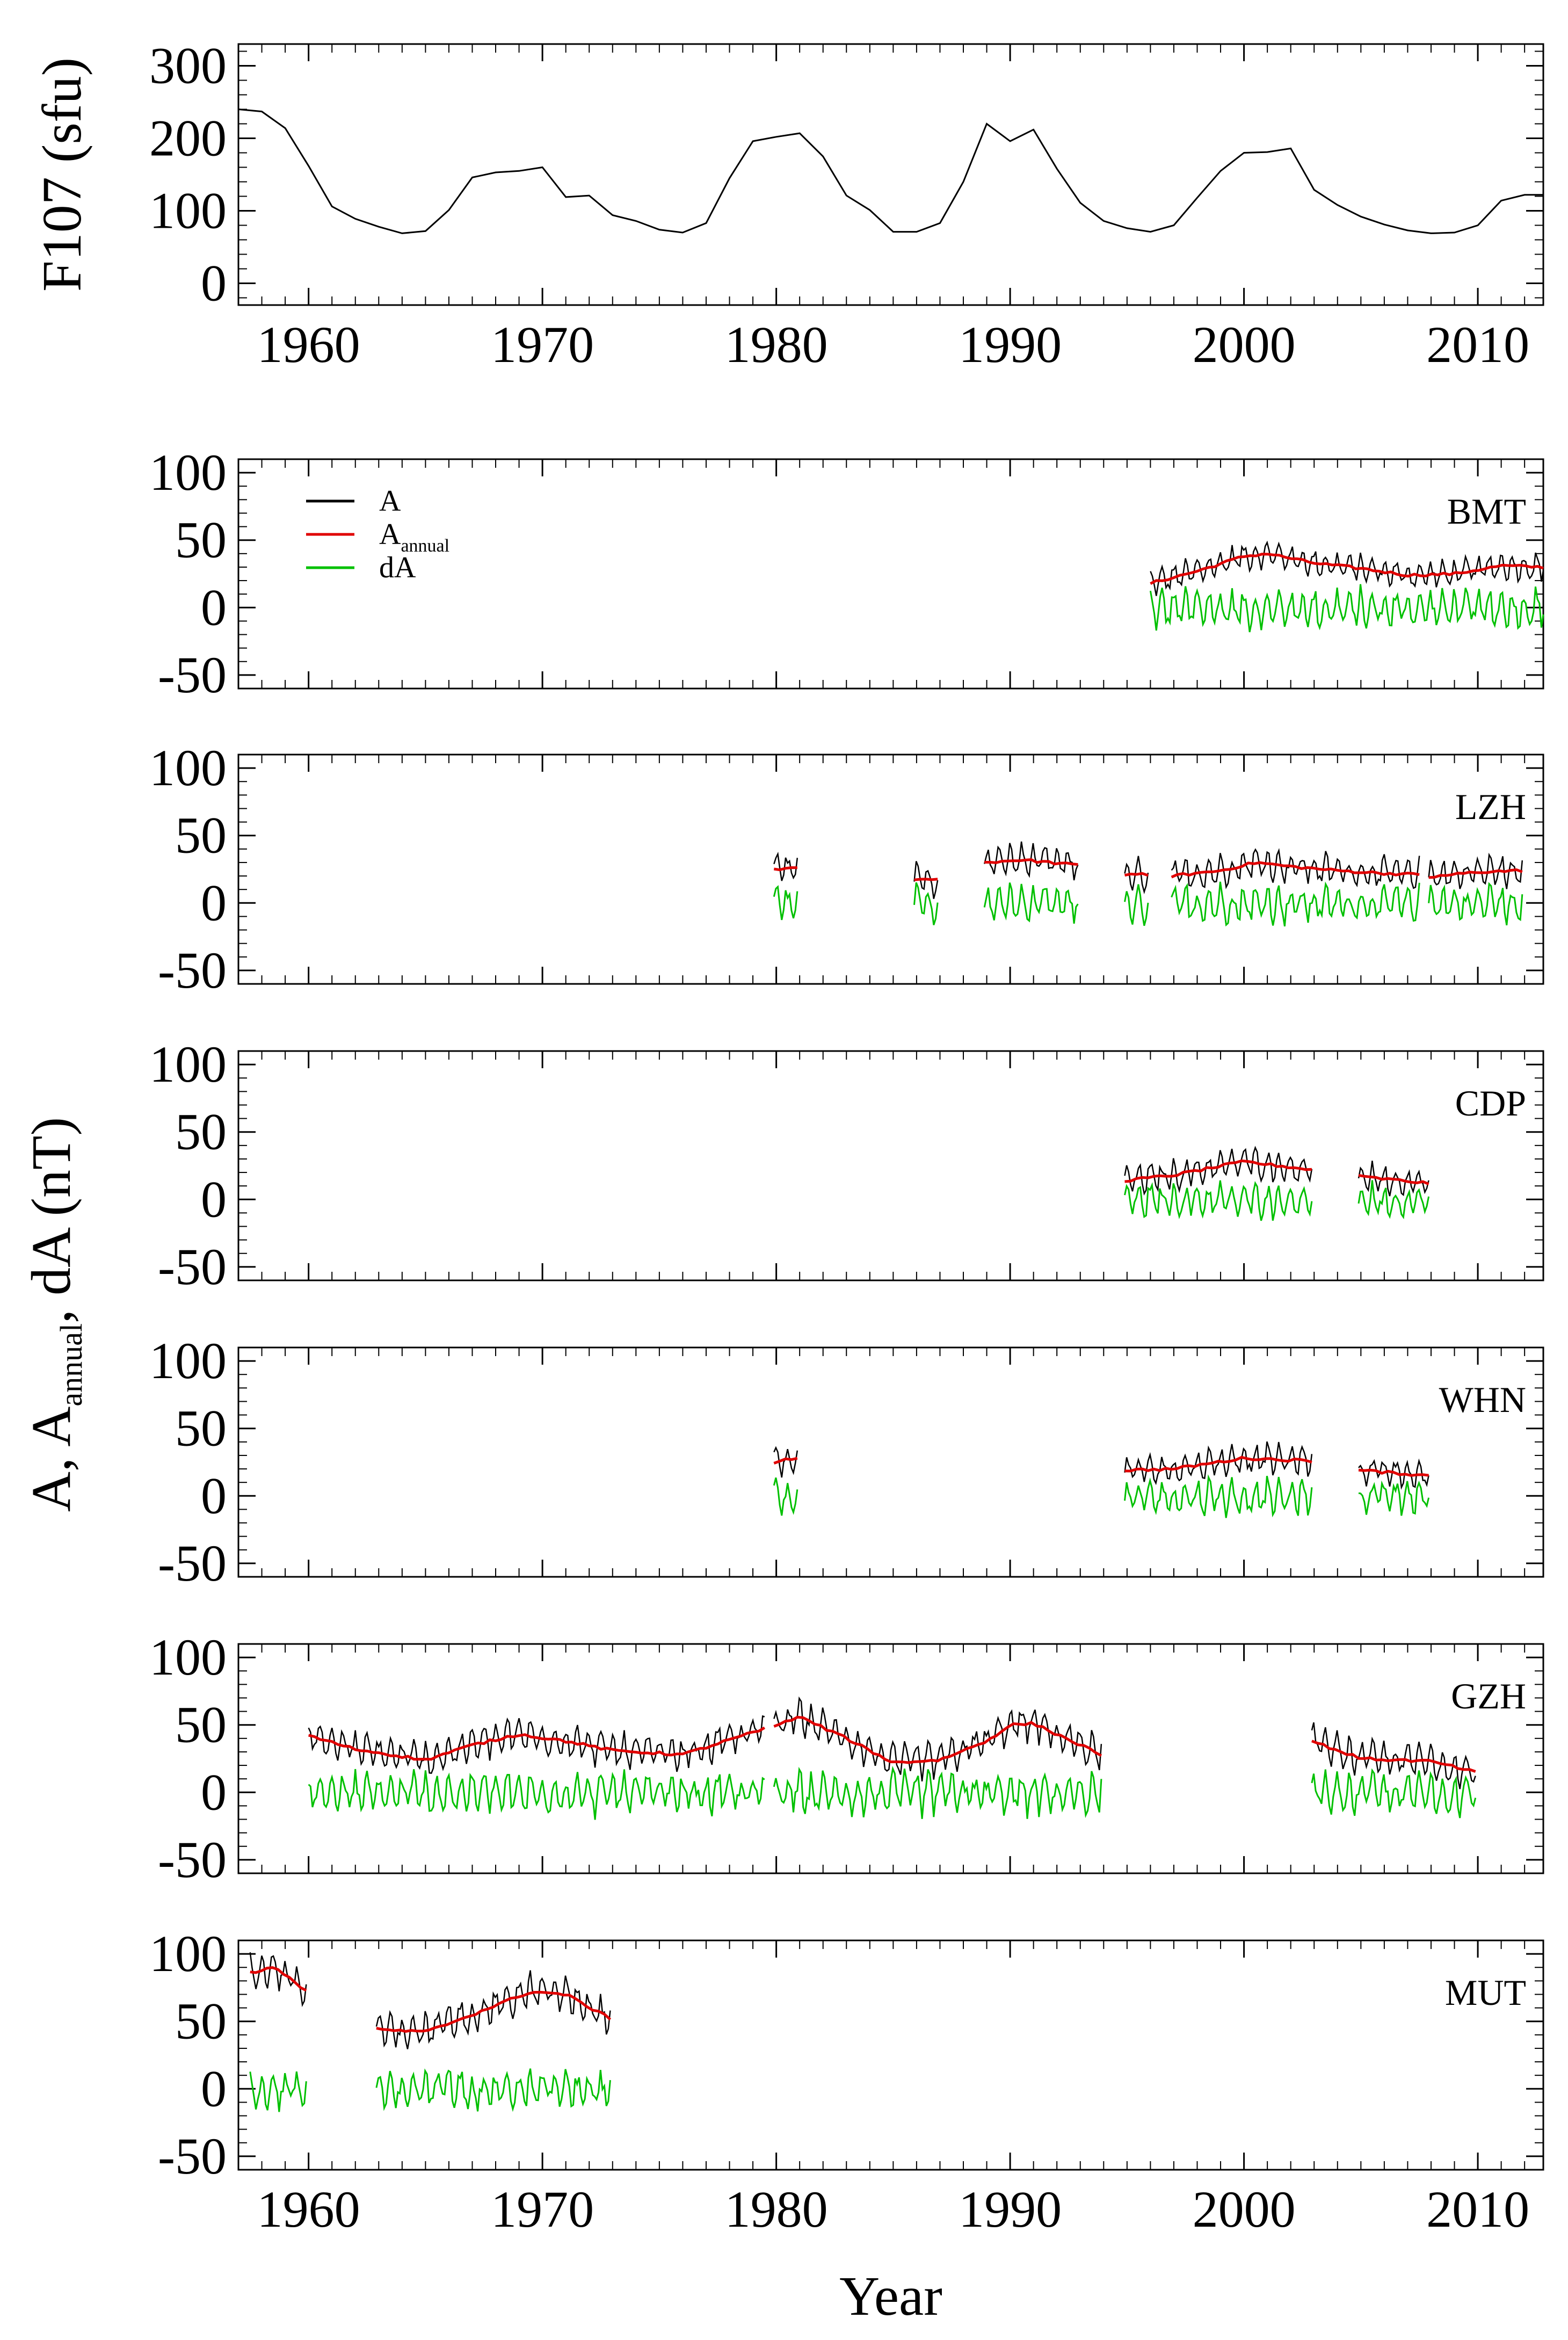 This screenshot has height=2340, width=1568. I want to click on station-label: WHN, so click(1482, 1399).